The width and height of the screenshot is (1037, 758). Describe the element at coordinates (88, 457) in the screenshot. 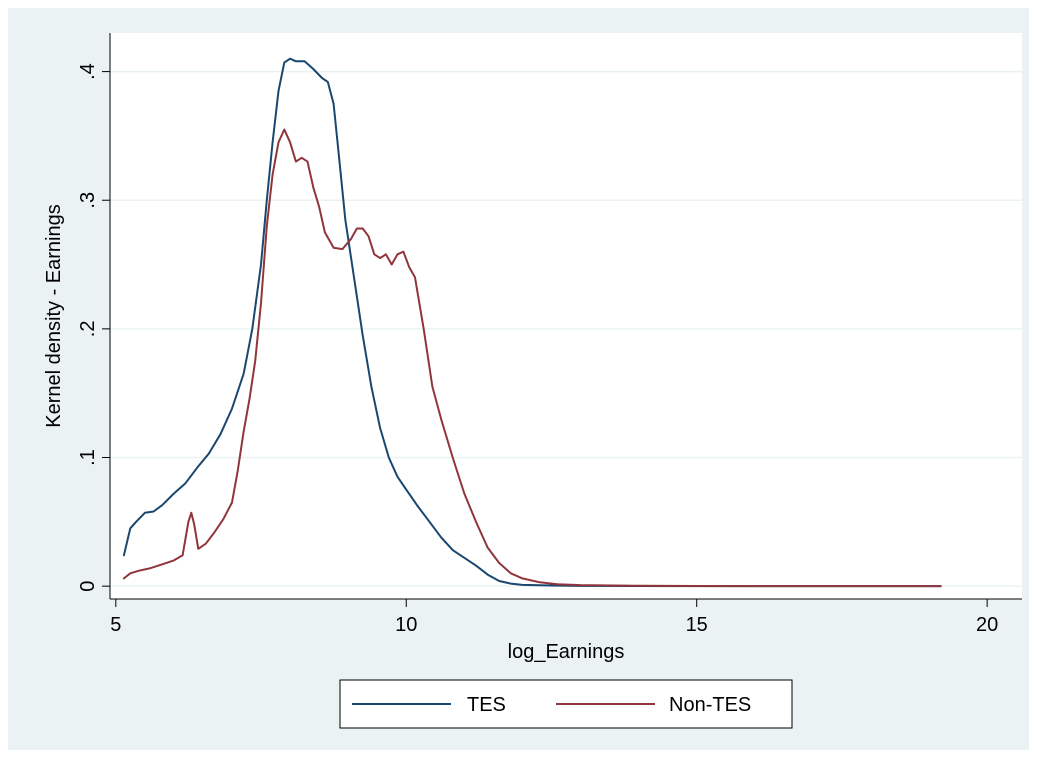

I see `y-tick-label-1: .1` at that location.